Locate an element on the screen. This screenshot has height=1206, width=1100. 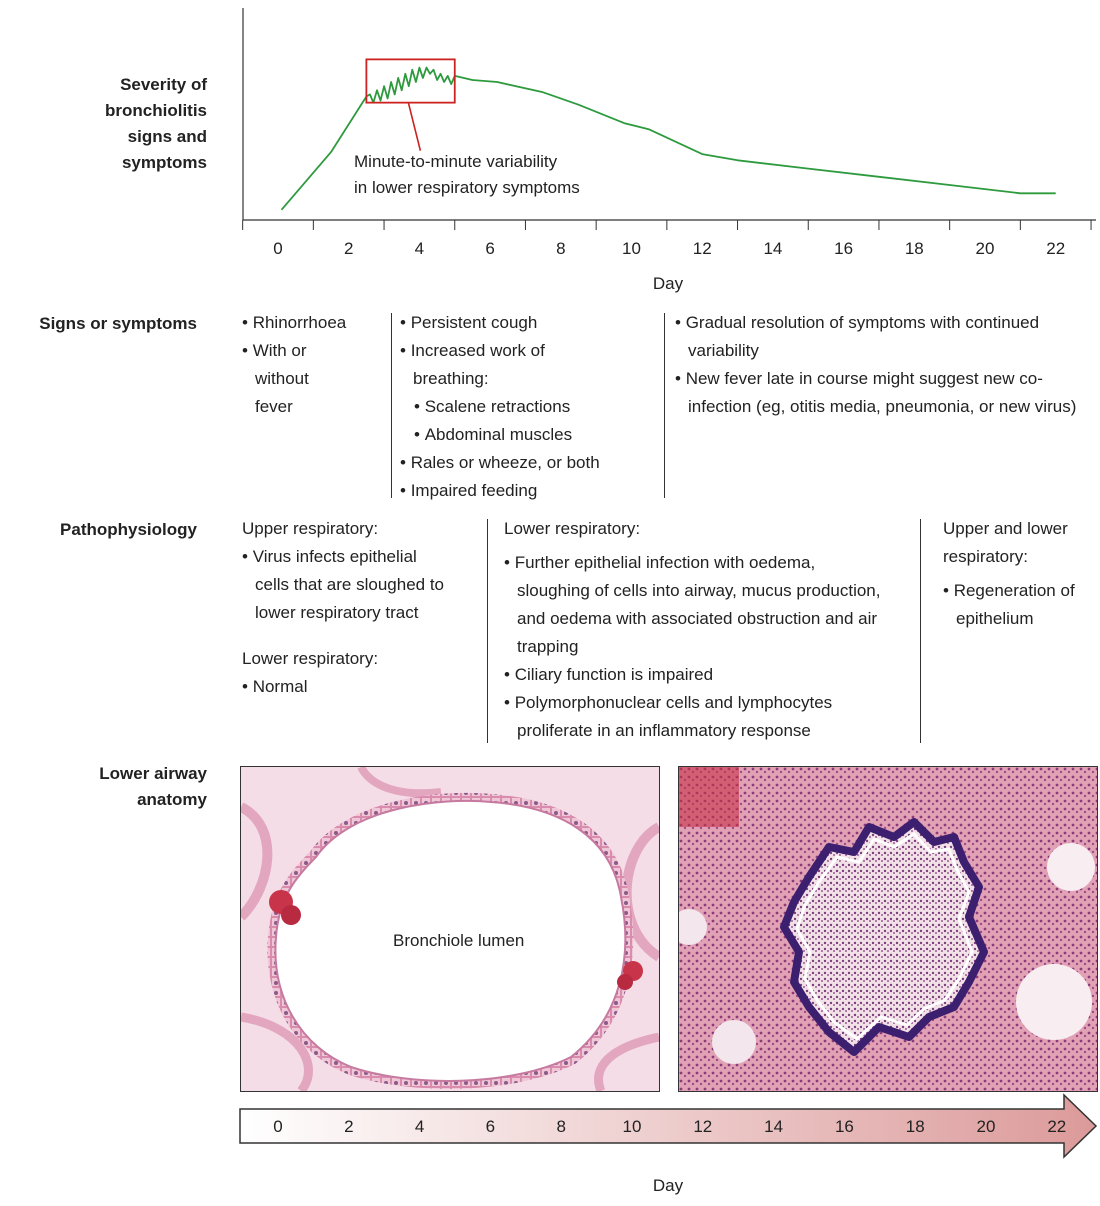
timeline-tick-label: 6 is located at coordinates (490, 1126).